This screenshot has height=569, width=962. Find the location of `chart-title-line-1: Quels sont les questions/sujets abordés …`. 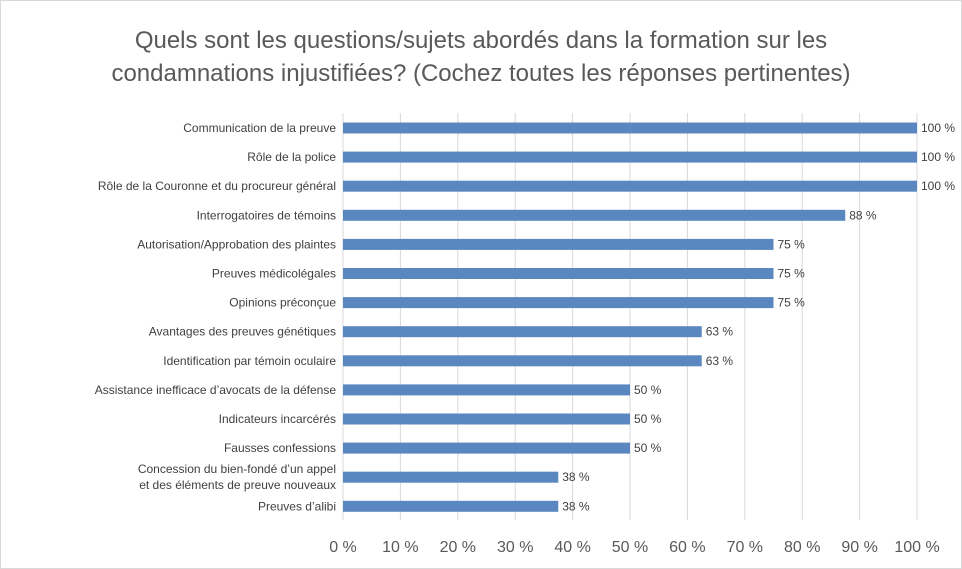

chart-title-line-1: Quels sont les questions/sujets abordés … is located at coordinates (481, 40).